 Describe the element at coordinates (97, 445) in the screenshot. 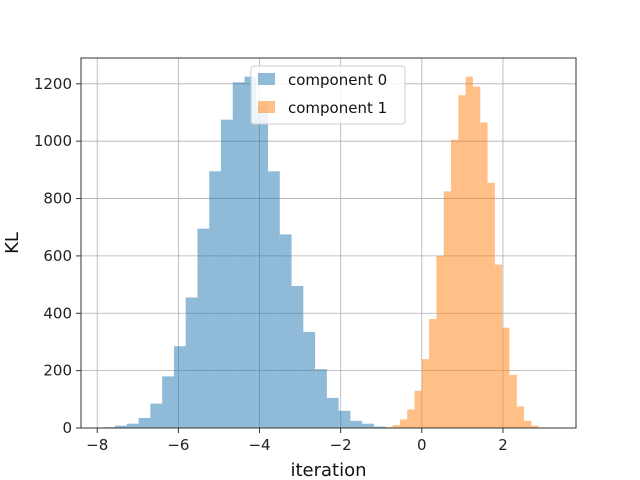

I see `x-tick-label: −8` at that location.